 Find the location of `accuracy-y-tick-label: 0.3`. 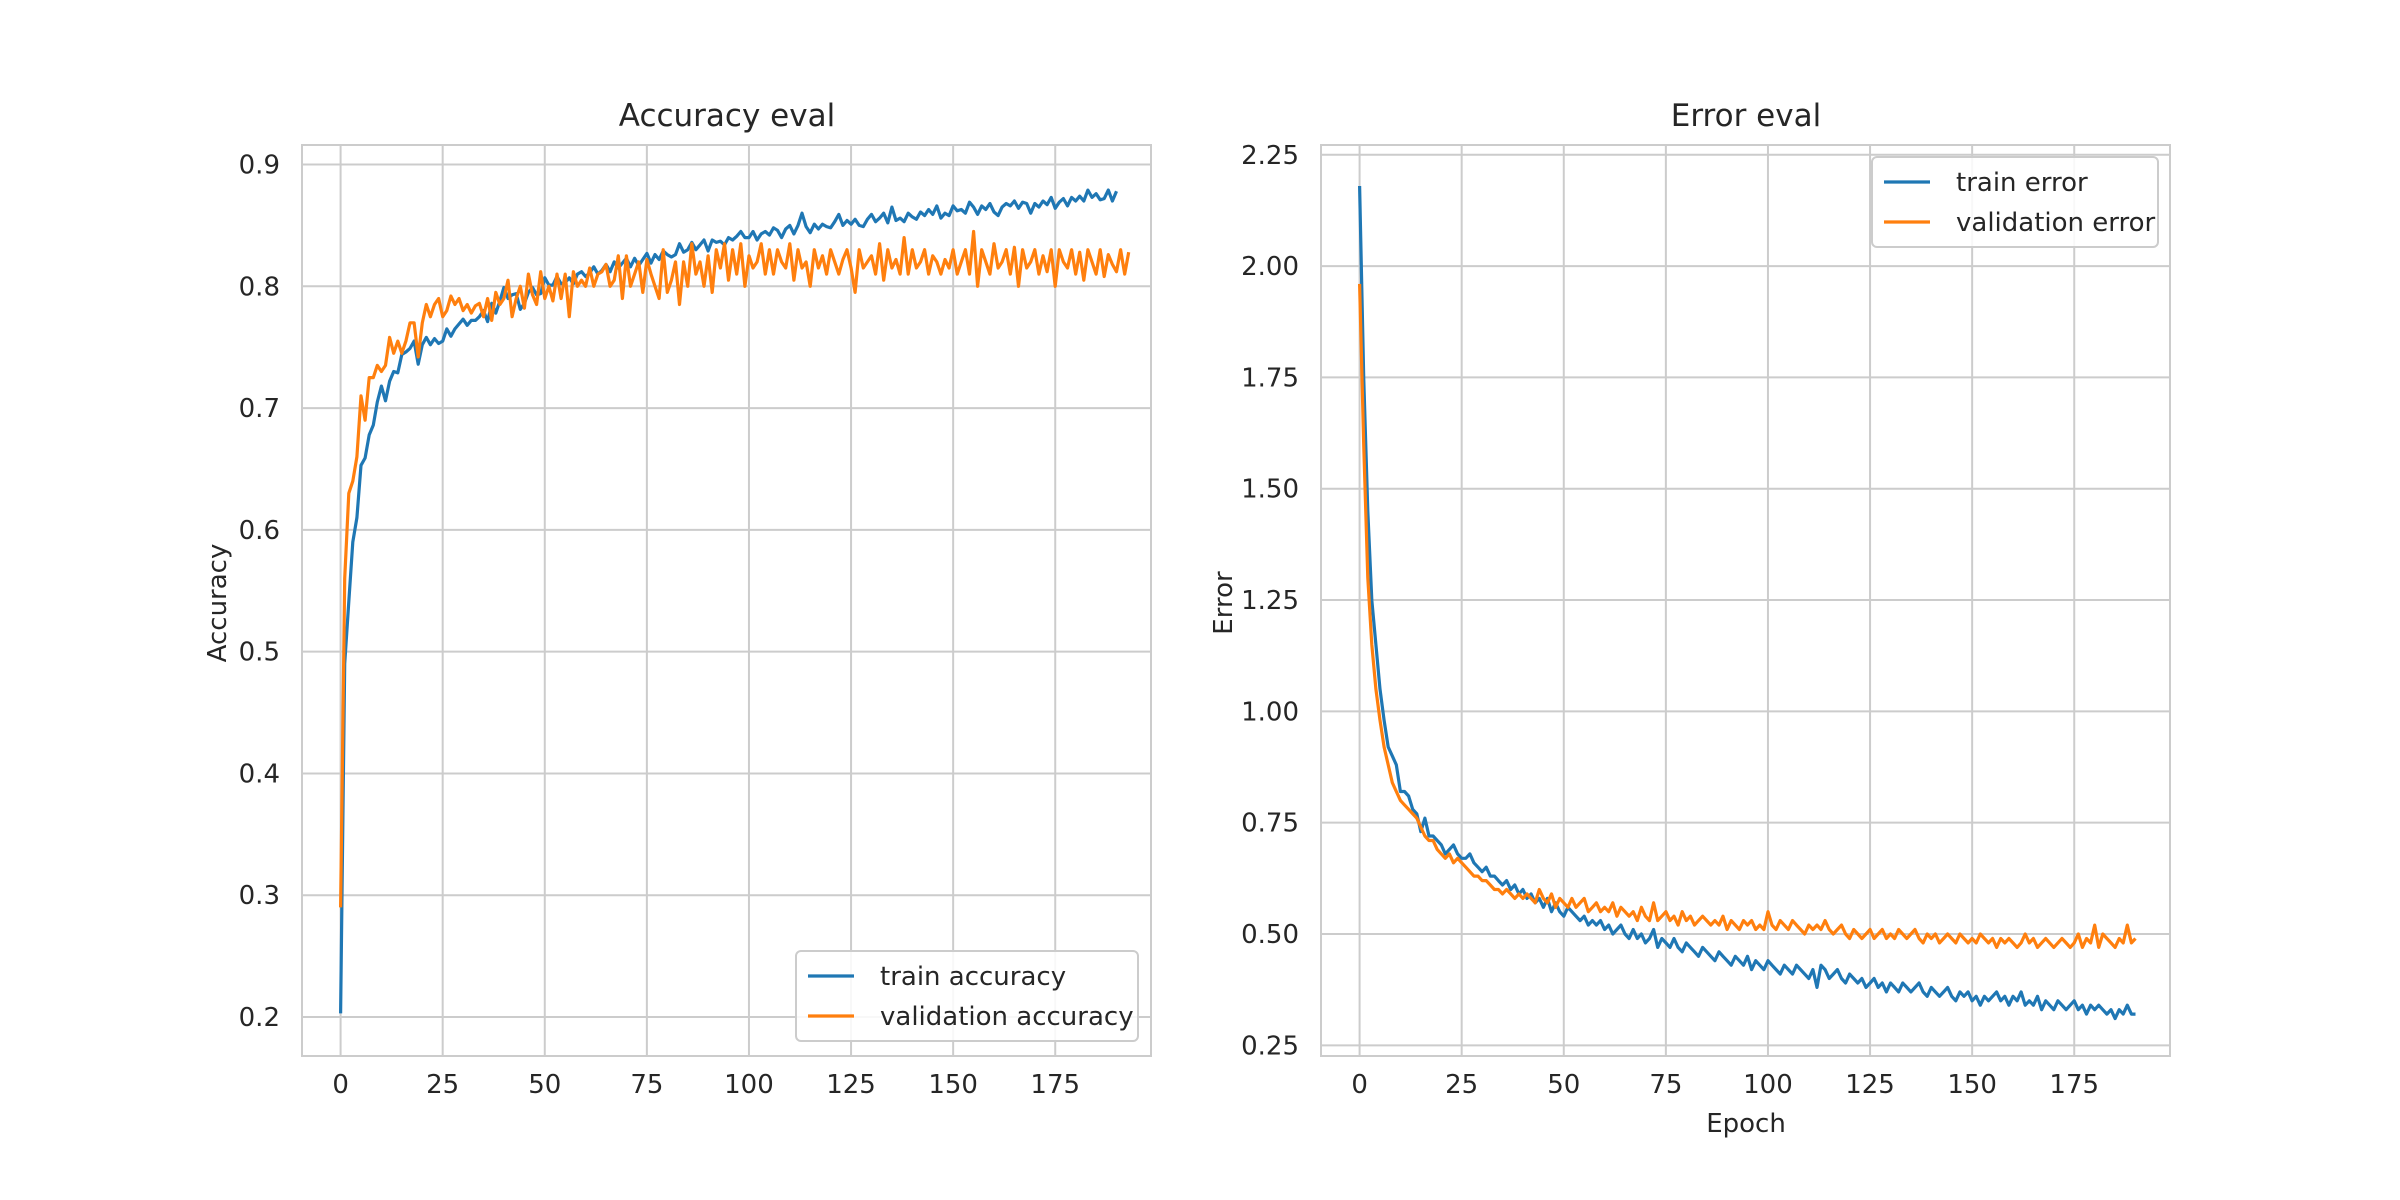

accuracy-y-tick-label: 0.3 is located at coordinates (259, 896).